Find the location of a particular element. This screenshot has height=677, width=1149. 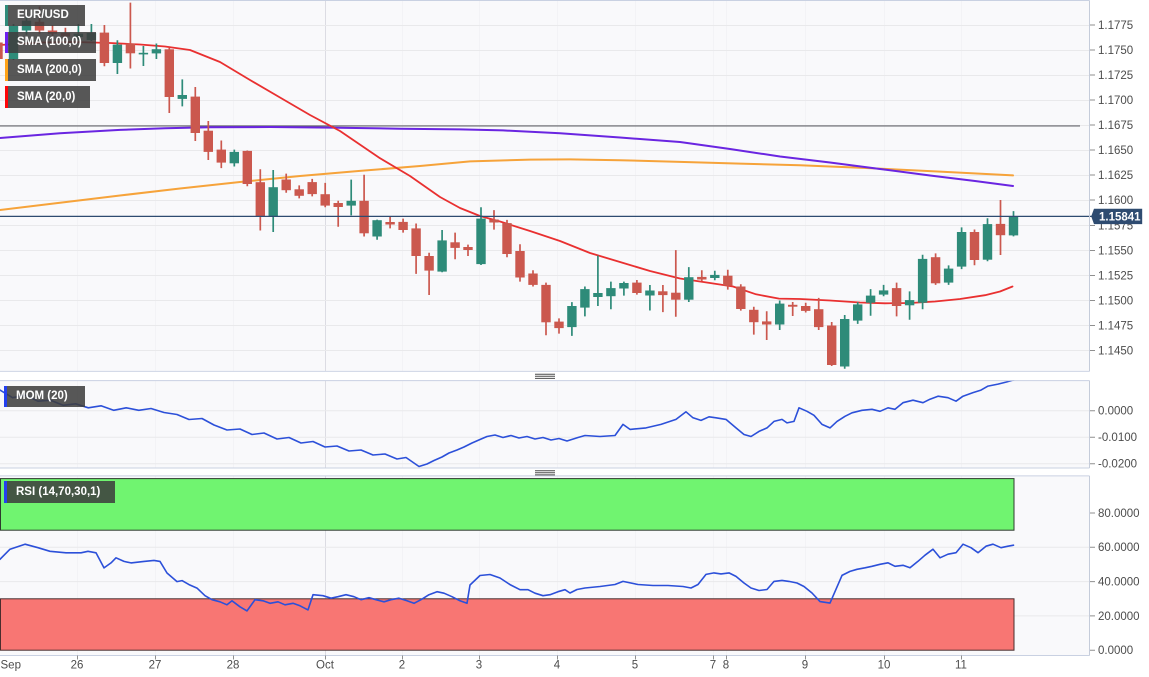

svg-text: 1.1600 is located at coordinates (1115, 201).